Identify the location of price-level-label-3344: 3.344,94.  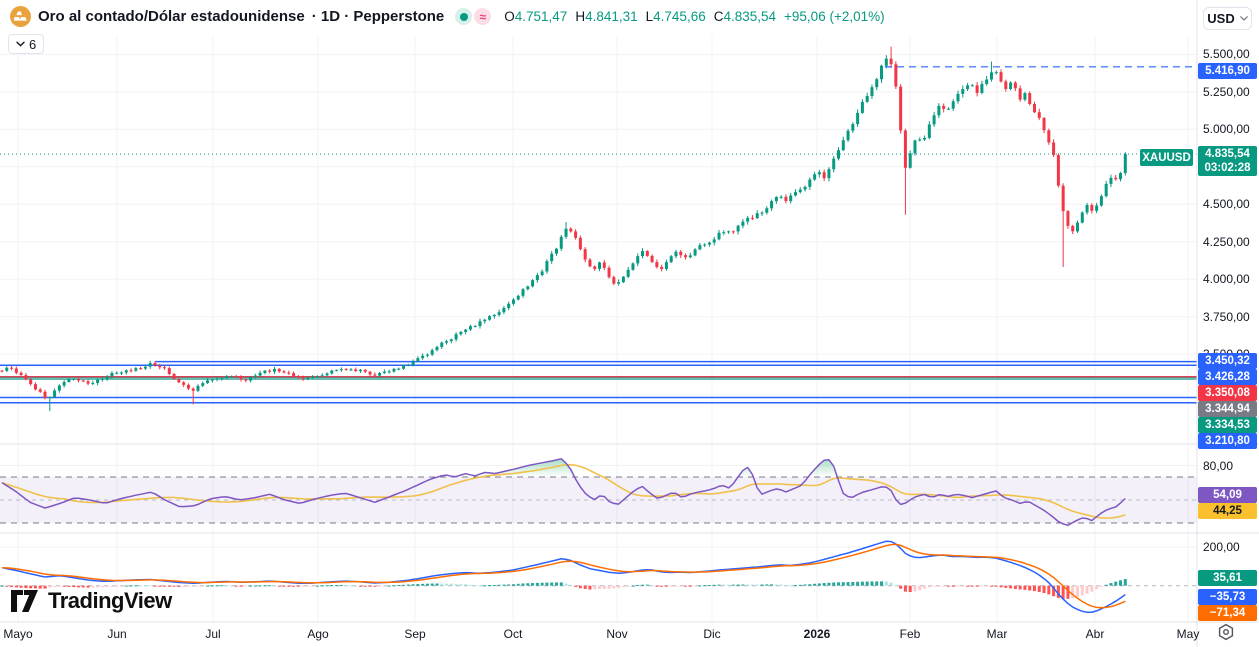
(1227, 409).